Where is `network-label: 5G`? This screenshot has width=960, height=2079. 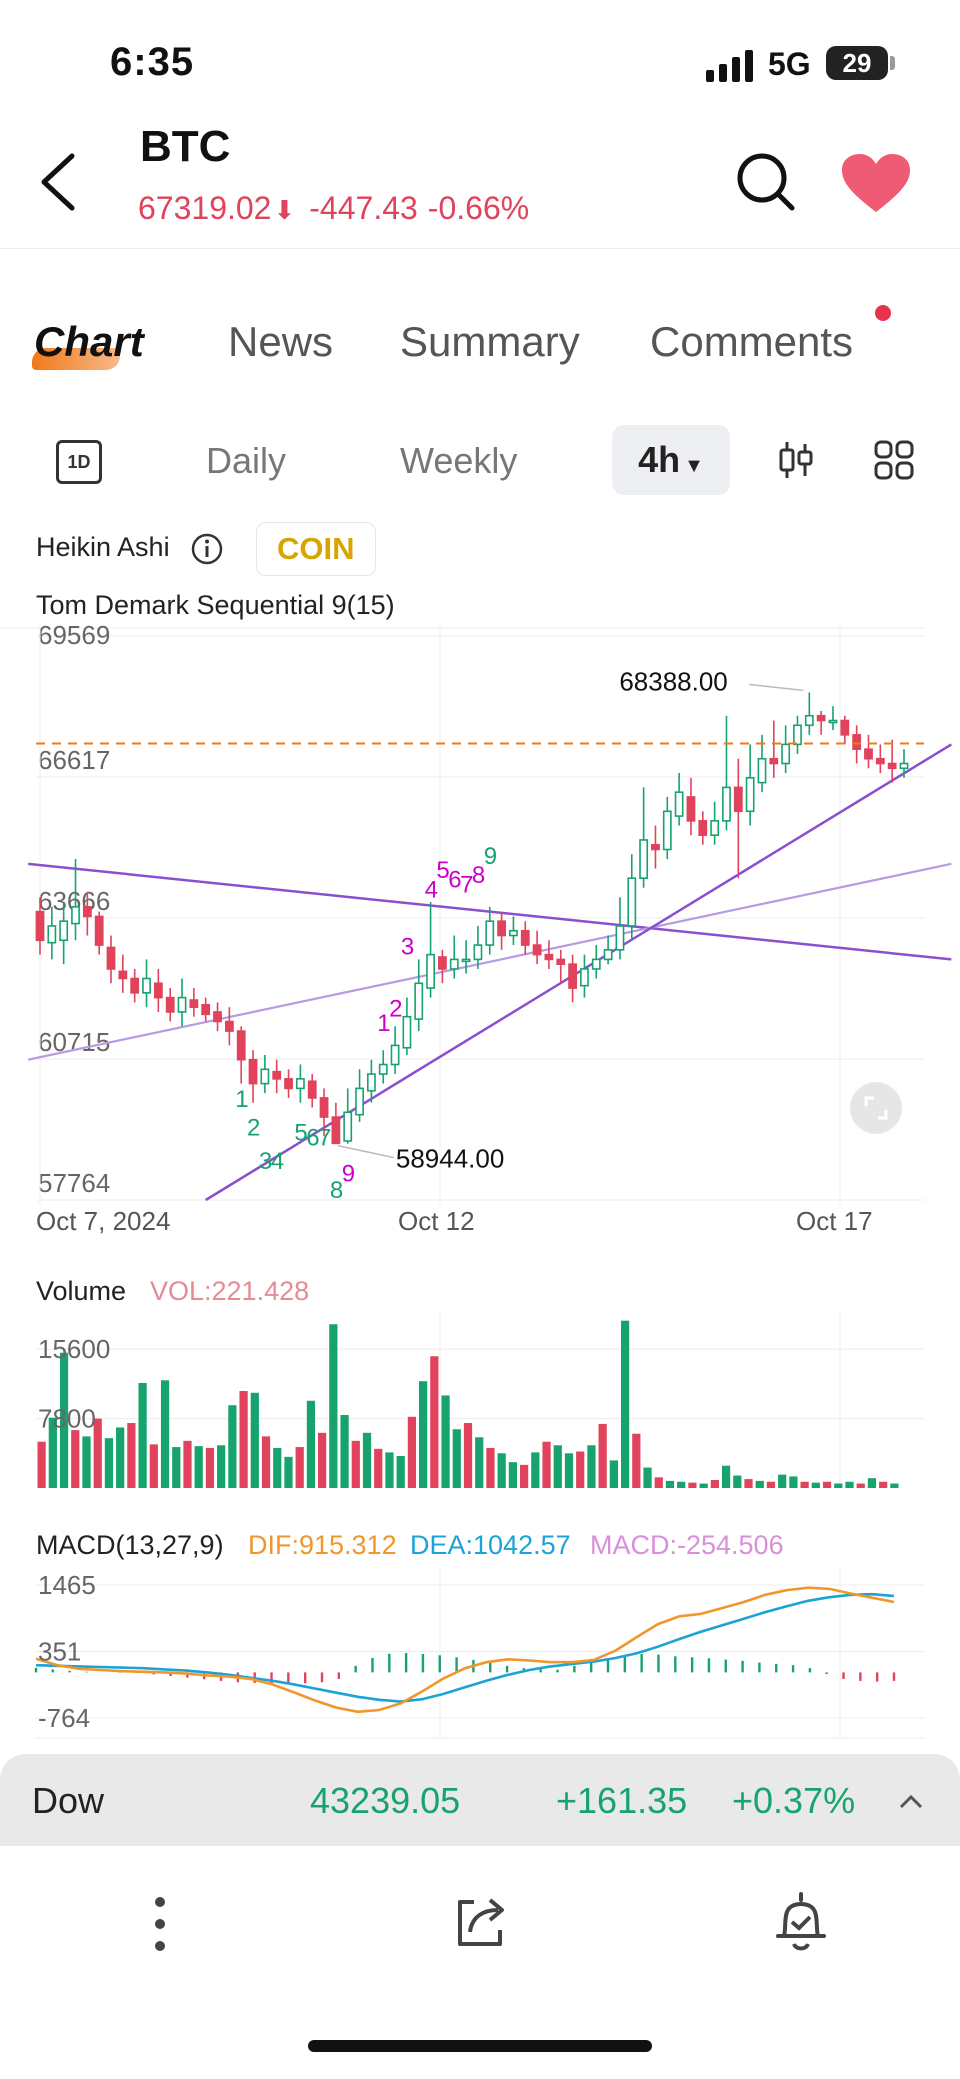 network-label: 5G is located at coordinates (789, 64).